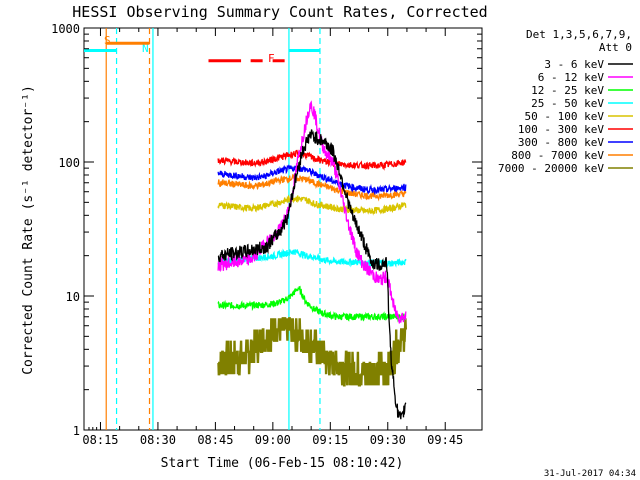 Image resolution: width=640 pixels, height=480 pixels. What do you see at coordinates (561, 142) in the screenshot?
I see `legend-label: 300 - 800 keV` at bounding box center [561, 142].